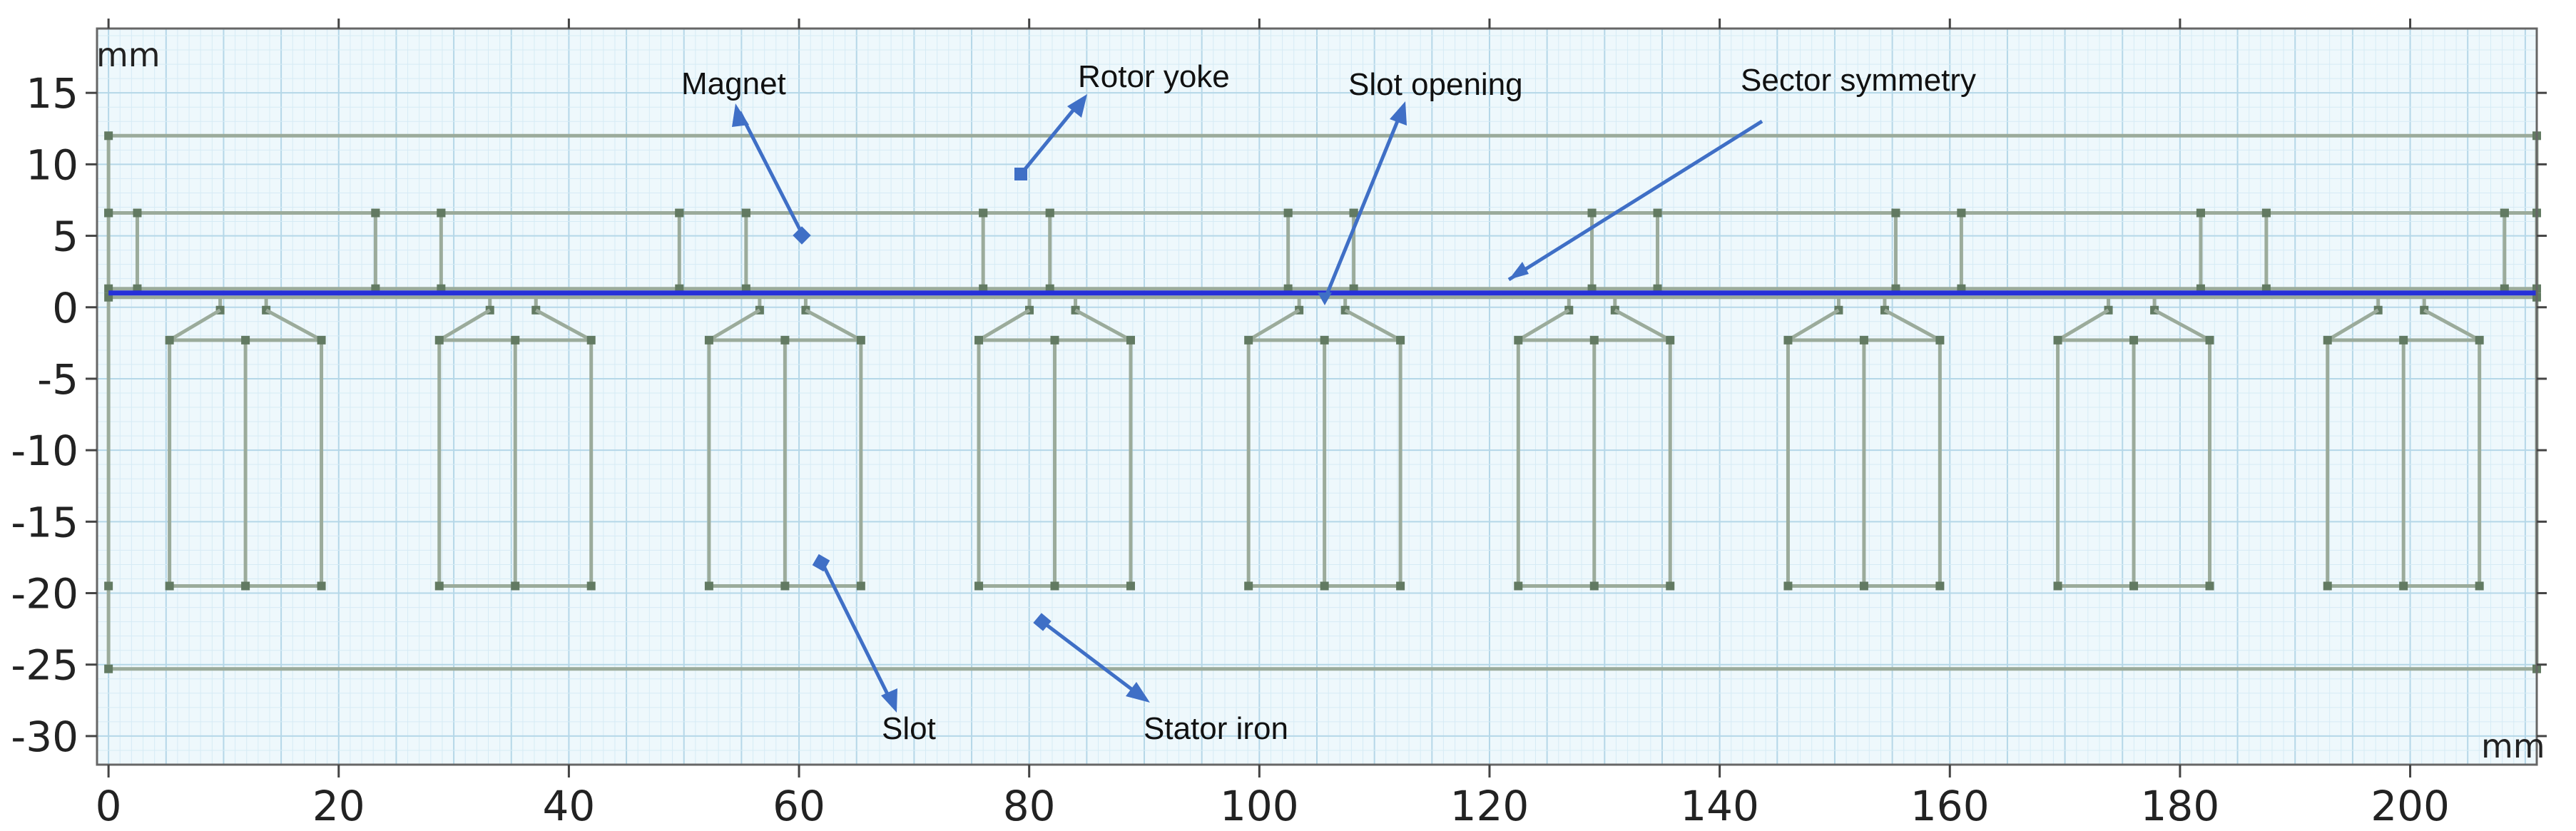 The image size is (2576, 831). I want to click on x-unit-label: mm, so click(2513, 746).